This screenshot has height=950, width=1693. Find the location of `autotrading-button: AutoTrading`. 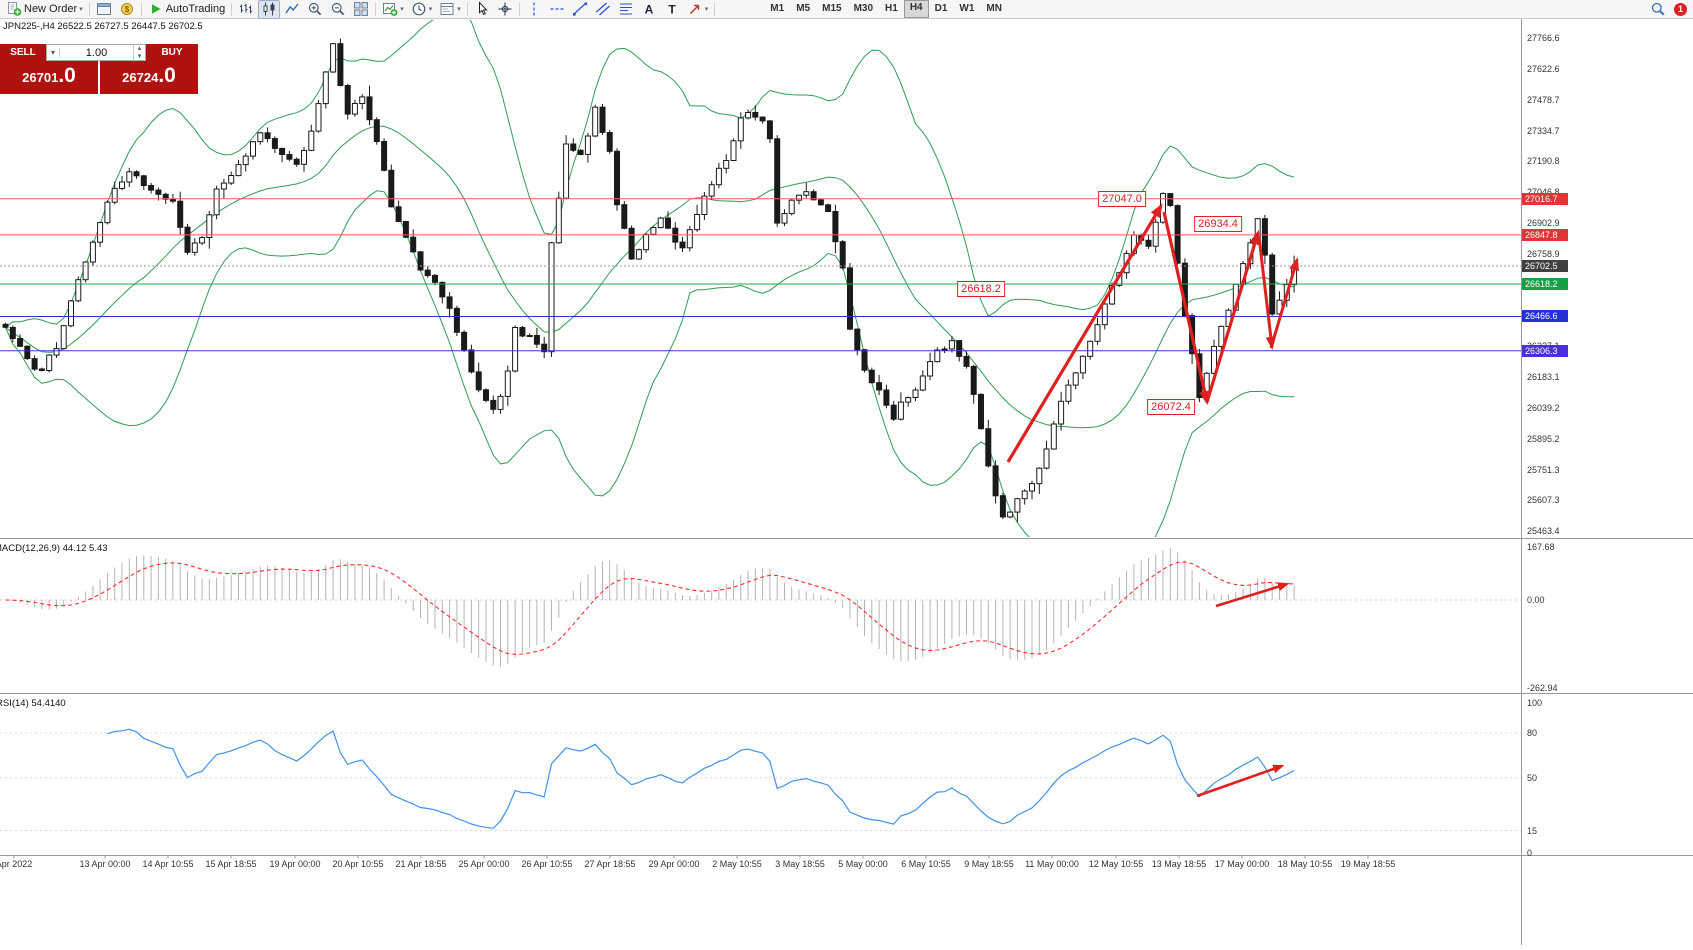

autotrading-button: AutoTrading is located at coordinates (187, 9).